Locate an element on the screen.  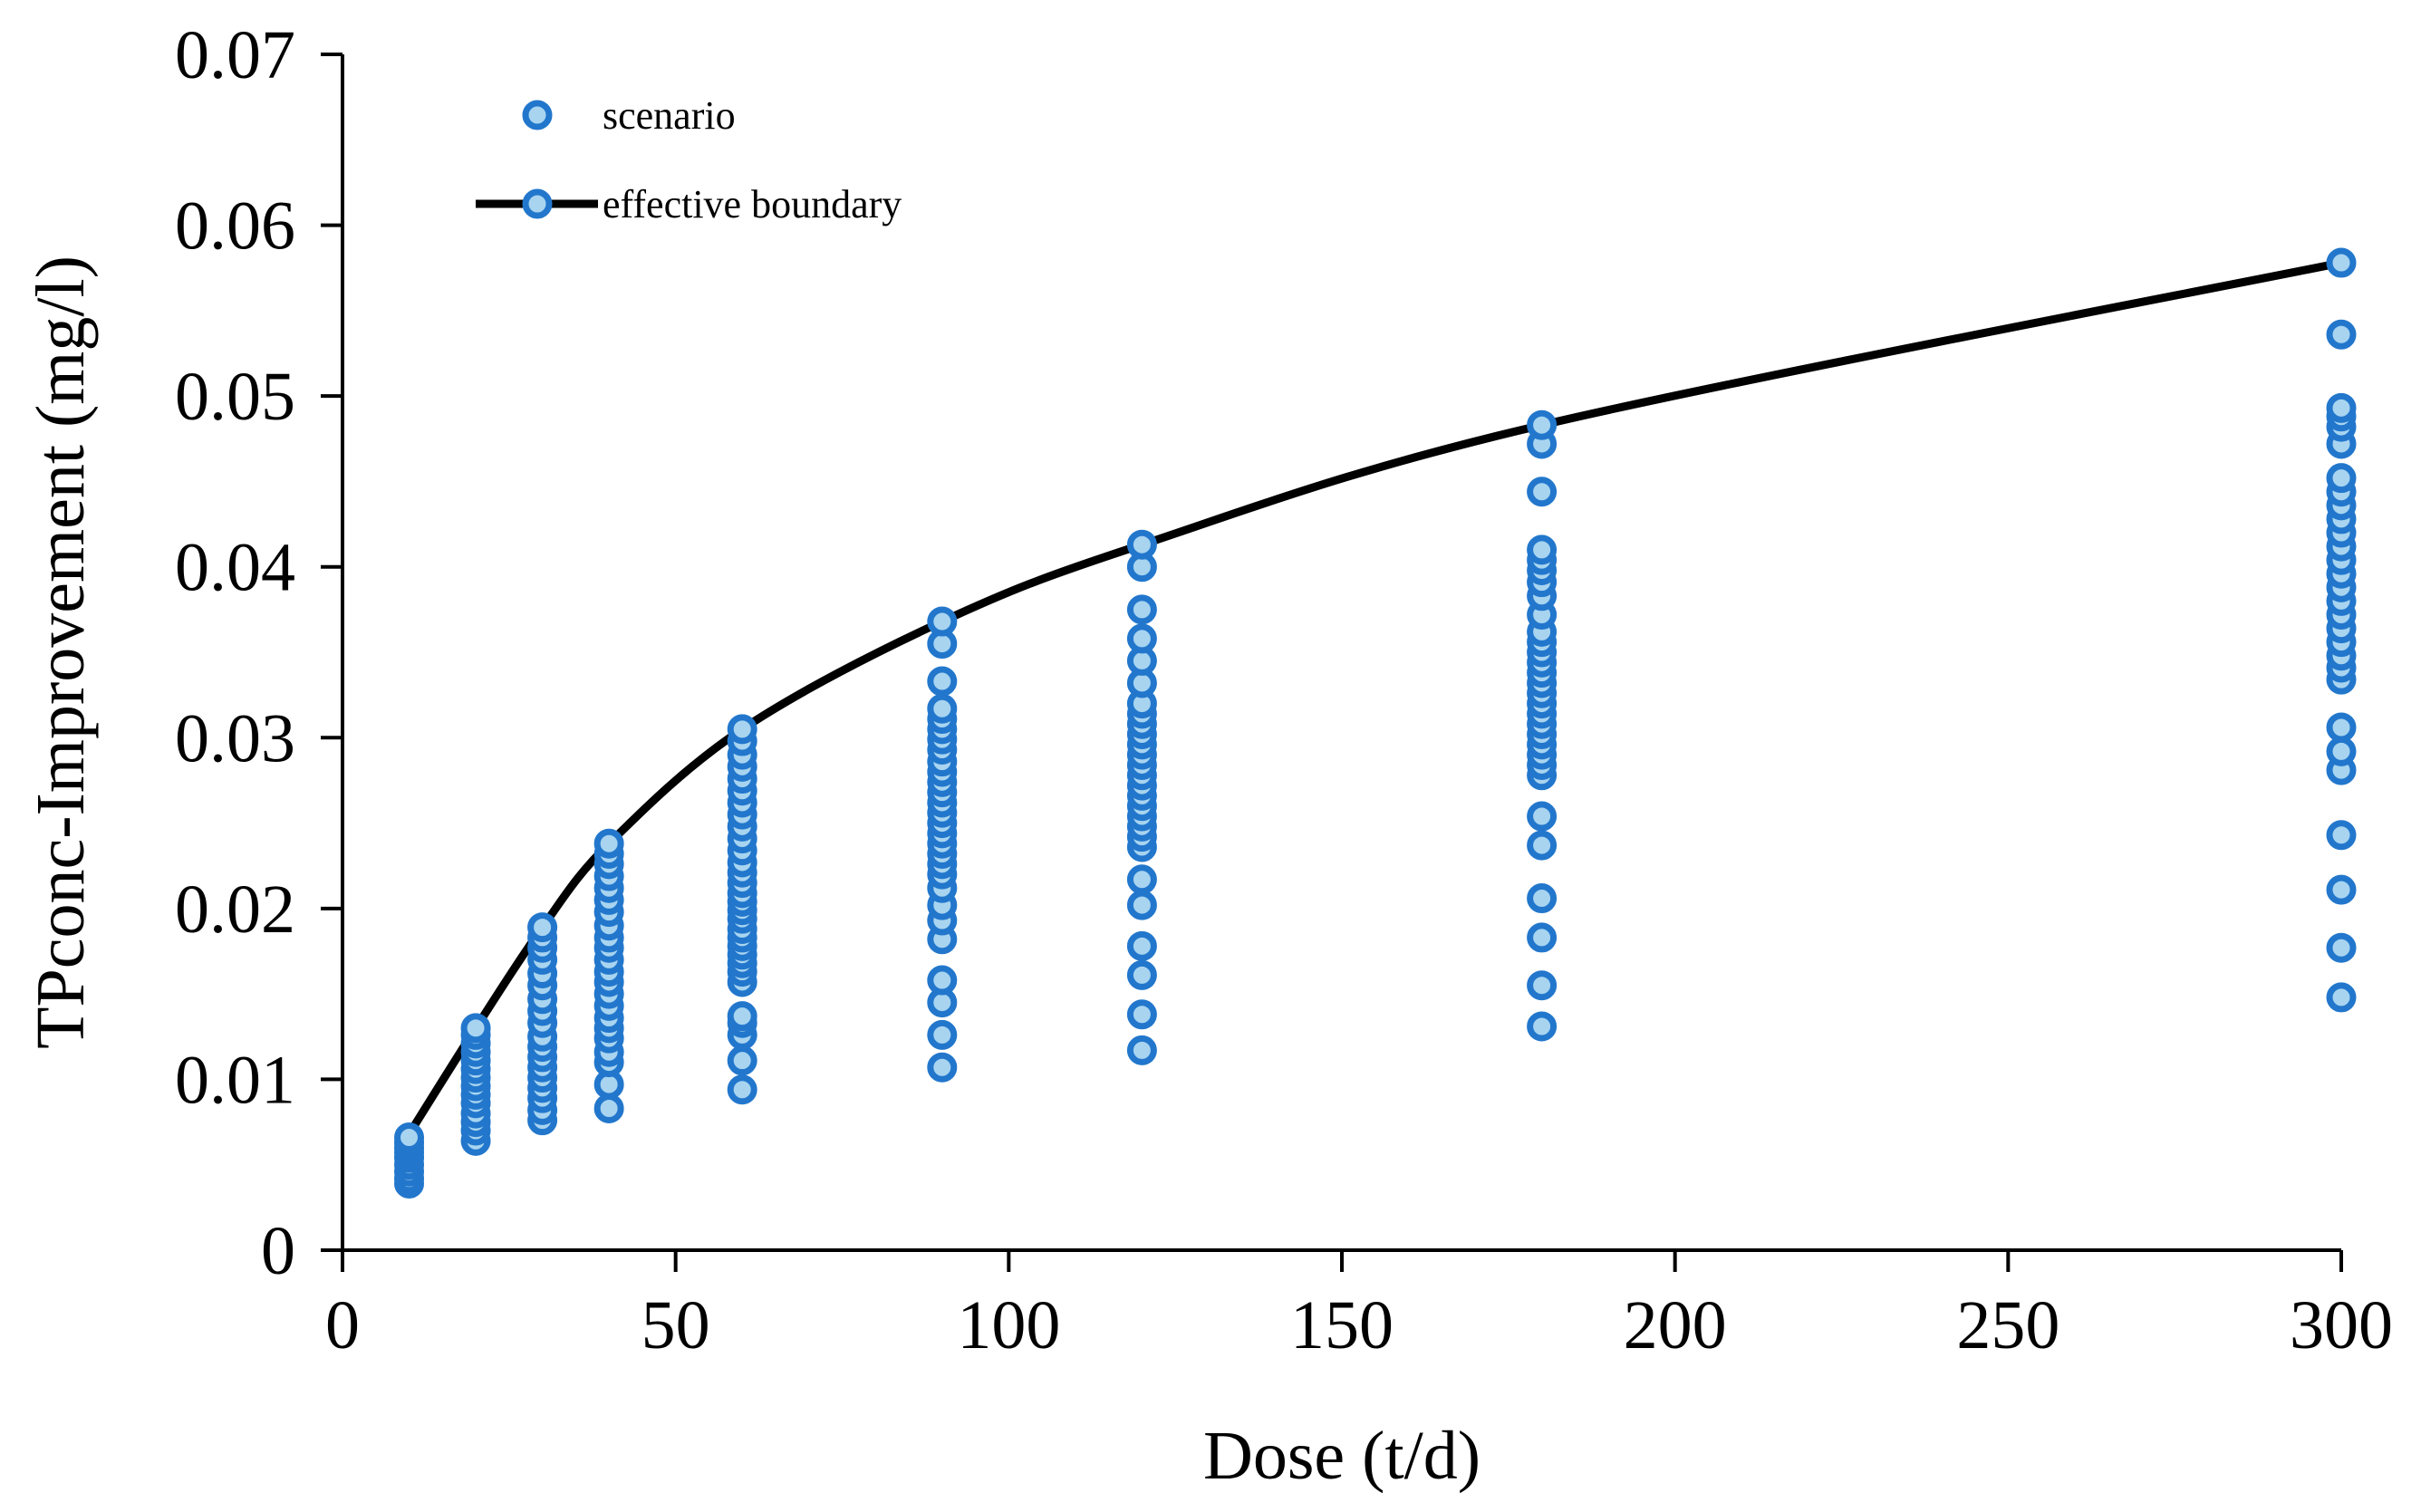
y-tick-label: 0.06 is located at coordinates (235, 226).